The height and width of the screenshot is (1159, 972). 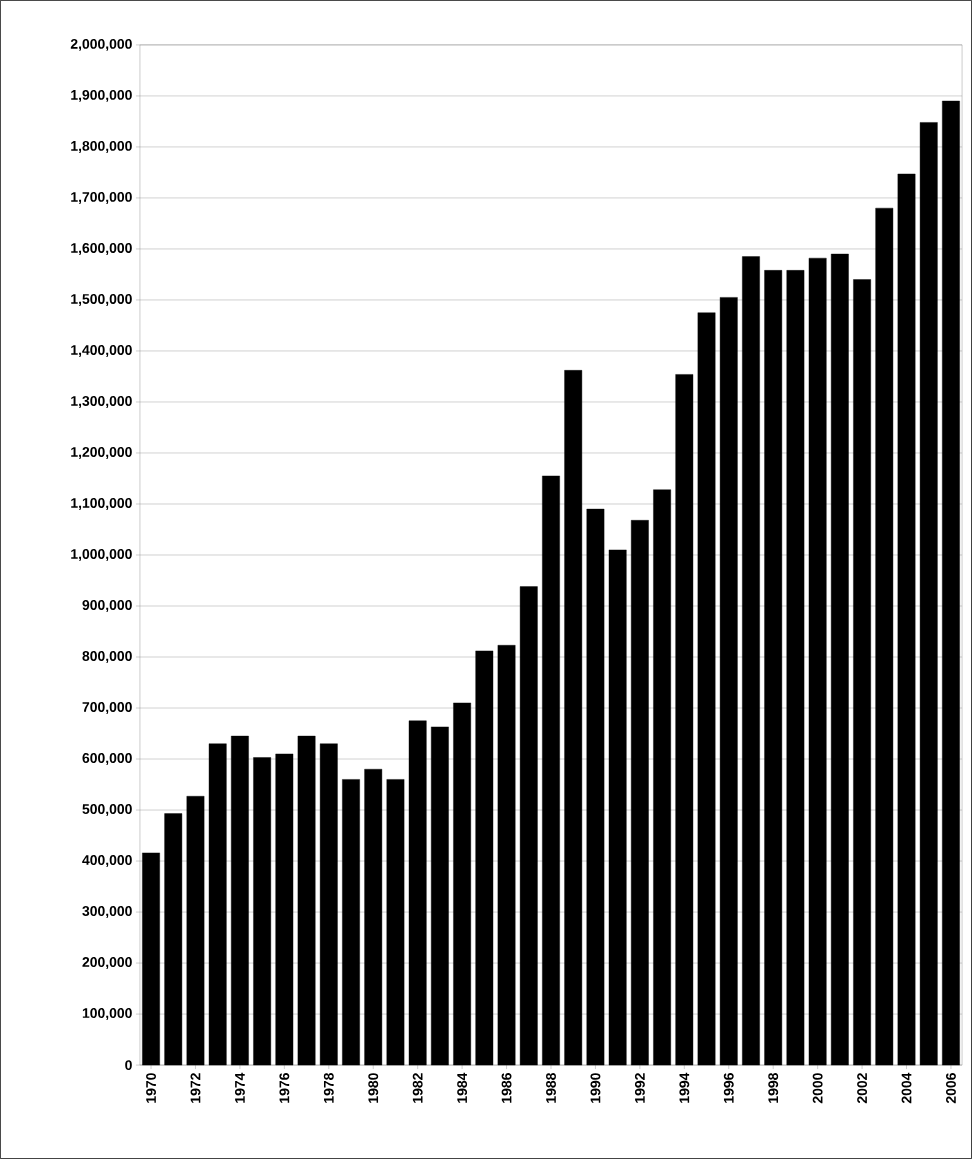 What do you see at coordinates (906, 1088) in the screenshot?
I see `x-tick-label: 2004` at bounding box center [906, 1088].